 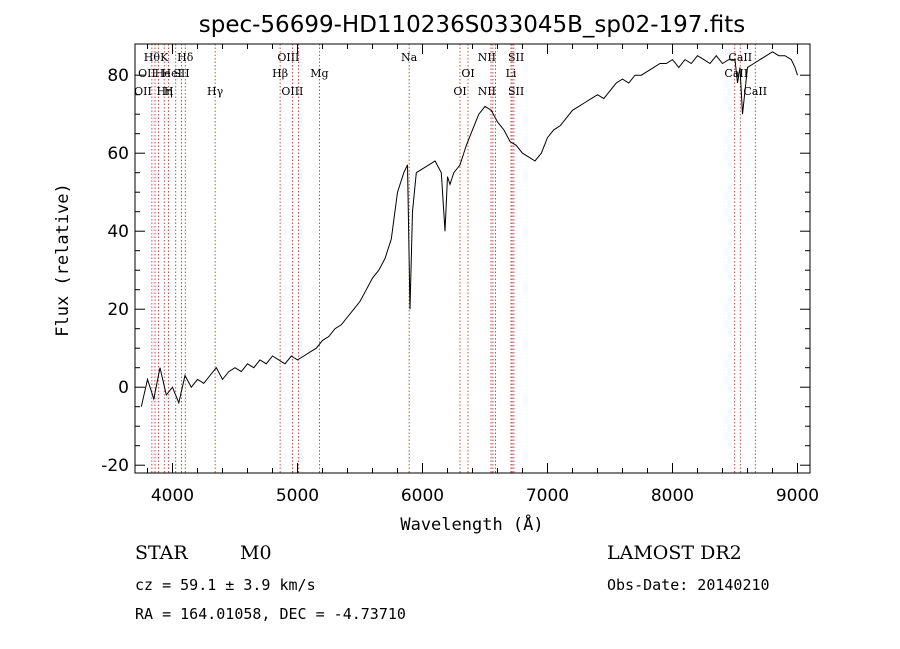 I want to click on coordinates-readout: RA = 164.01058, DEC = -4.73710, so click(x=270, y=614).